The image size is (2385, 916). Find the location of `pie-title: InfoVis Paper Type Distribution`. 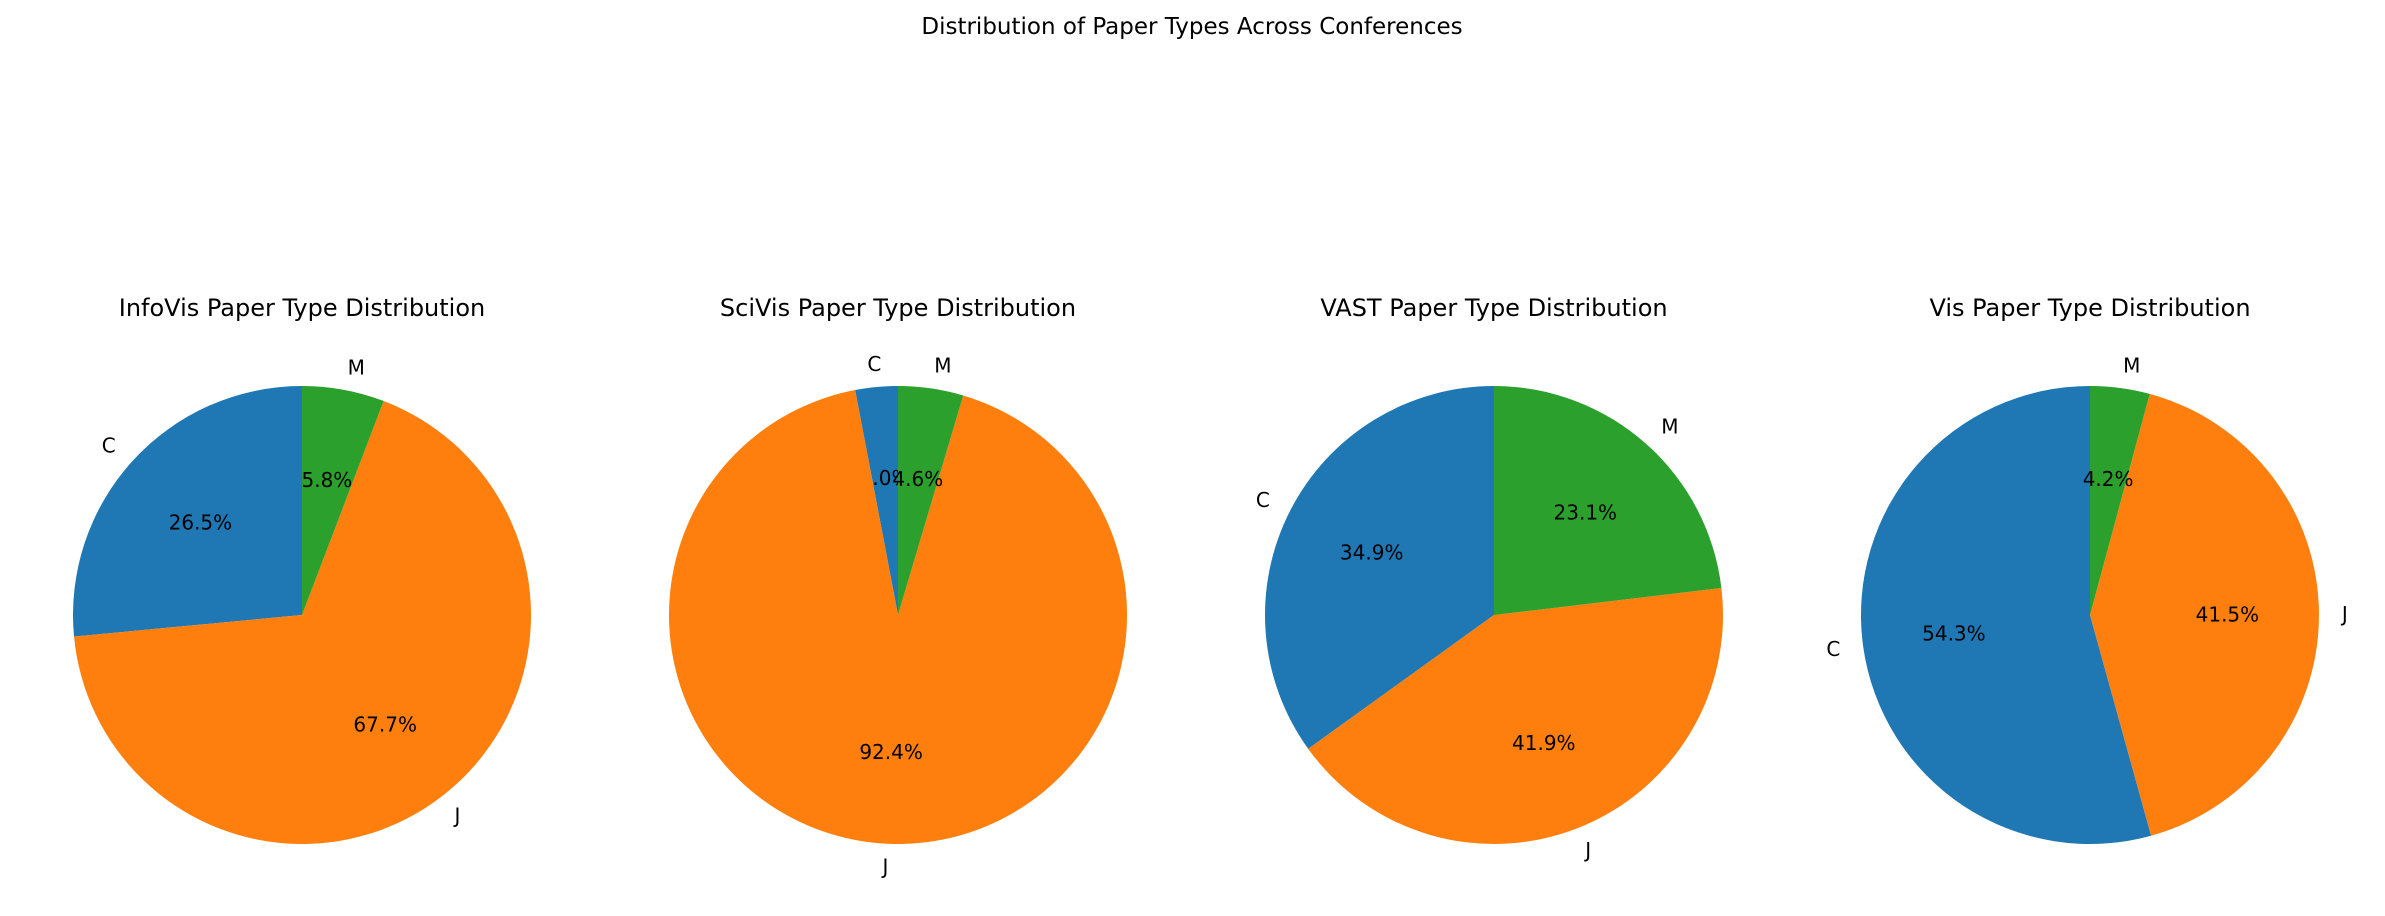

pie-title: InfoVis Paper Type Distribution is located at coordinates (302, 308).